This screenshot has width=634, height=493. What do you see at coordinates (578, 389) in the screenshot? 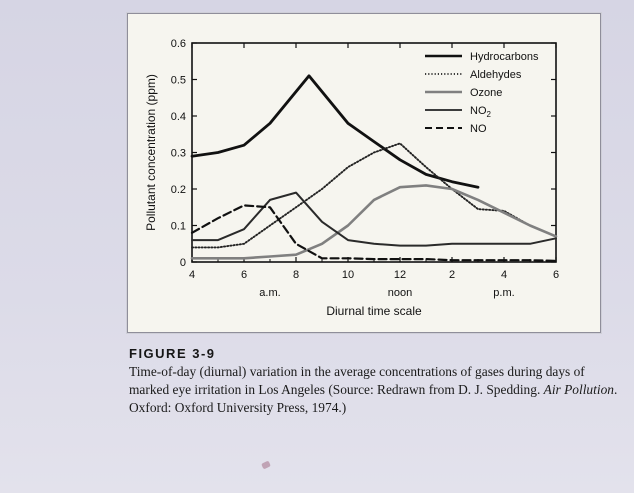
I see `caption-italic-title: Air Pollution` at bounding box center [578, 389].